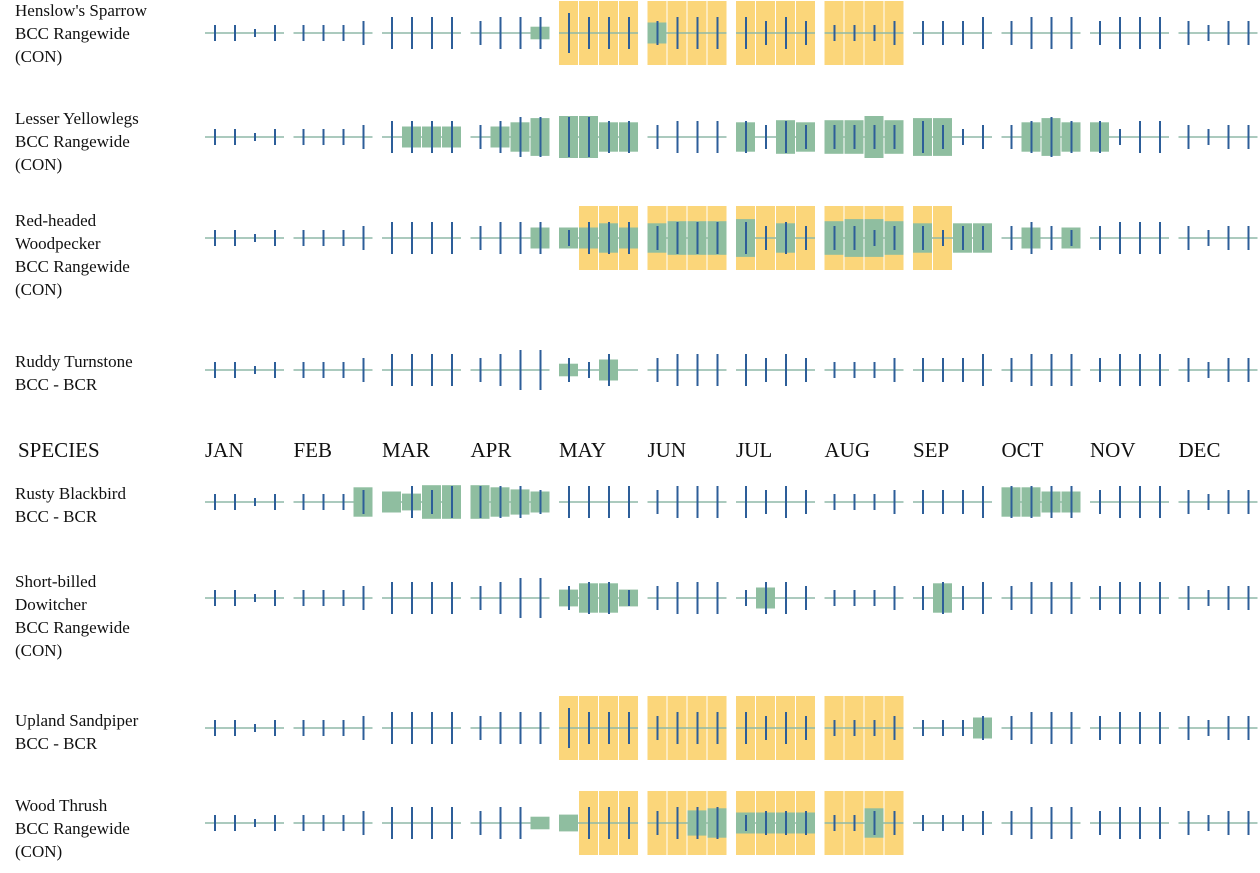  I want to click on species-label: Upland Sandpiper, so click(77, 720).